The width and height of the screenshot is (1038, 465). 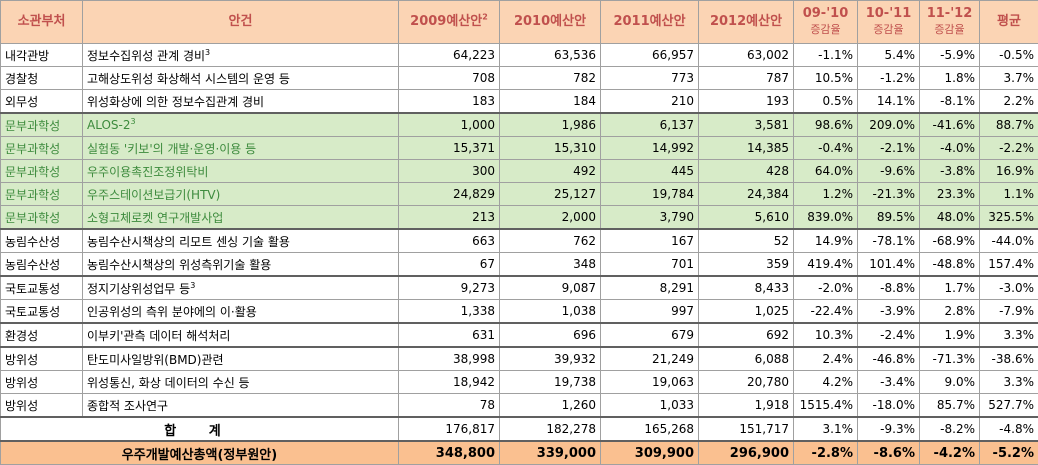 I want to click on value-2009-cell: 708, so click(x=449, y=78).